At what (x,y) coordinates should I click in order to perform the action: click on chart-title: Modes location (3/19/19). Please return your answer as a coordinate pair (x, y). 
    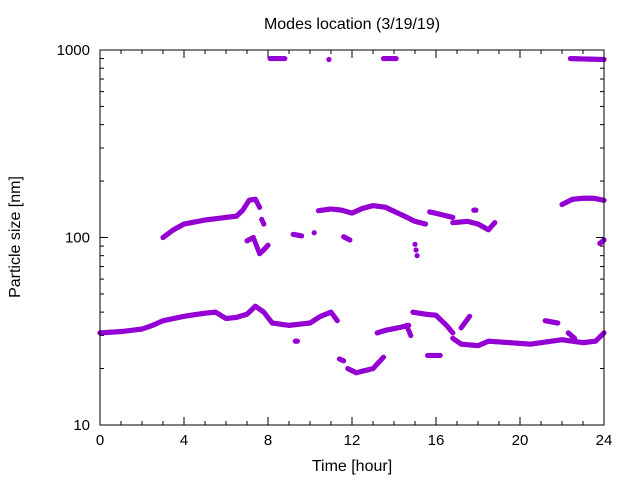
    Looking at the image, I should click on (352, 24).